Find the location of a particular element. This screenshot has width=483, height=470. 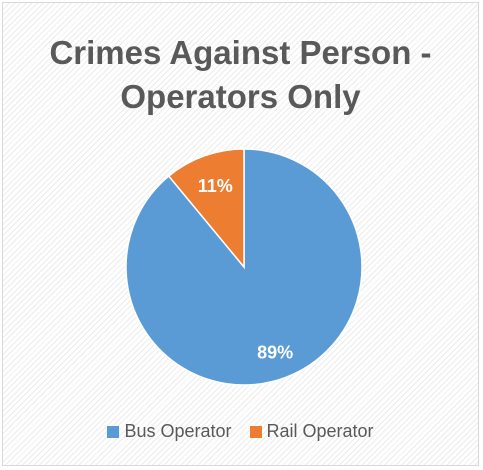

legend-swatch-rail-operator is located at coordinates (255, 431).